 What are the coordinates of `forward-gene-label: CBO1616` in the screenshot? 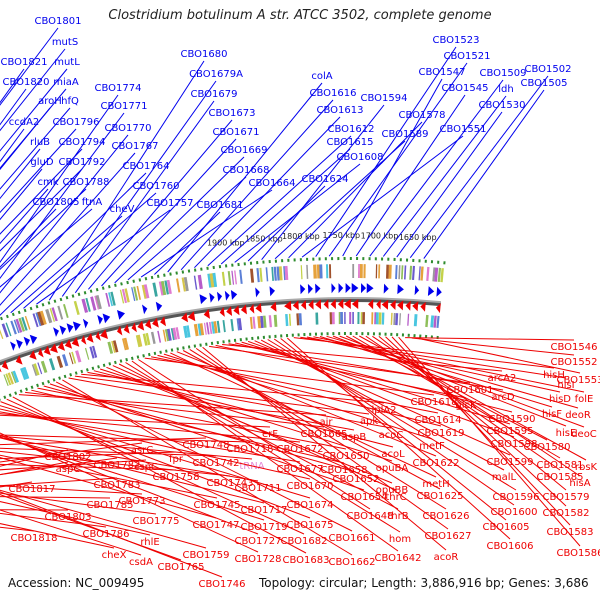 It's located at (333, 93).